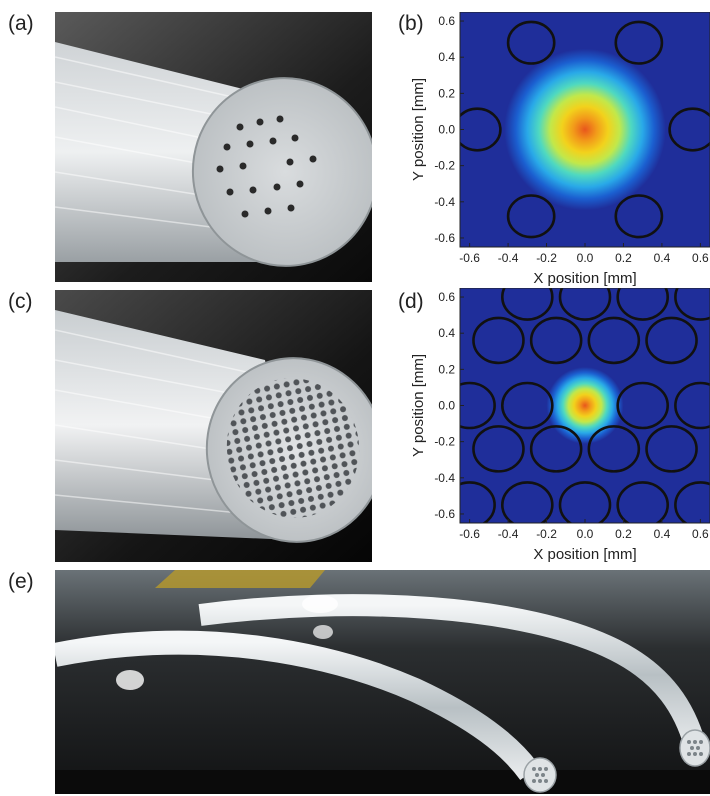 The width and height of the screenshot is (710, 796). I want to click on panel-label-a: (a), so click(21, 23).